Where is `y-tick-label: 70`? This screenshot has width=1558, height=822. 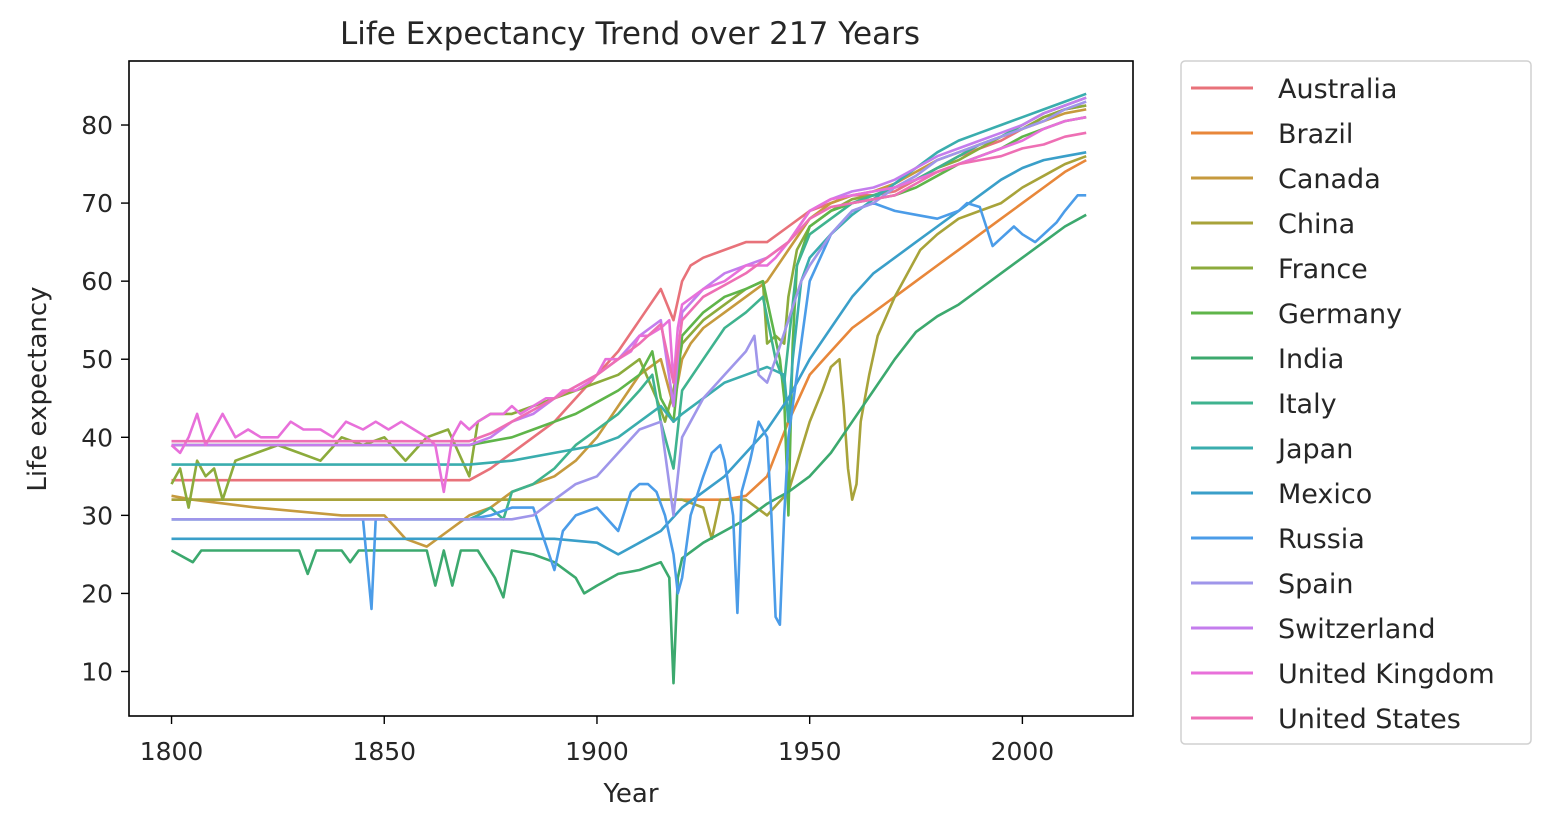 y-tick-label: 70 is located at coordinates (97, 203).